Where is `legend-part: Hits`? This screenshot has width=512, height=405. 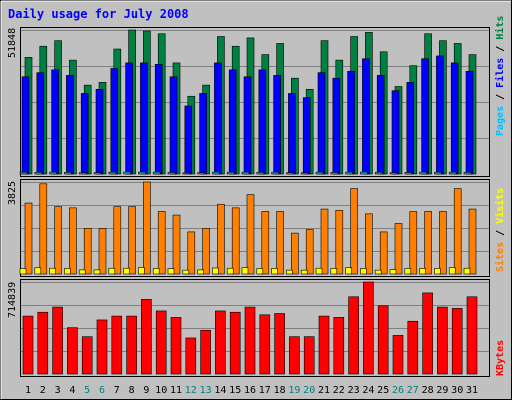 legend-part: Hits is located at coordinates (500, 28).